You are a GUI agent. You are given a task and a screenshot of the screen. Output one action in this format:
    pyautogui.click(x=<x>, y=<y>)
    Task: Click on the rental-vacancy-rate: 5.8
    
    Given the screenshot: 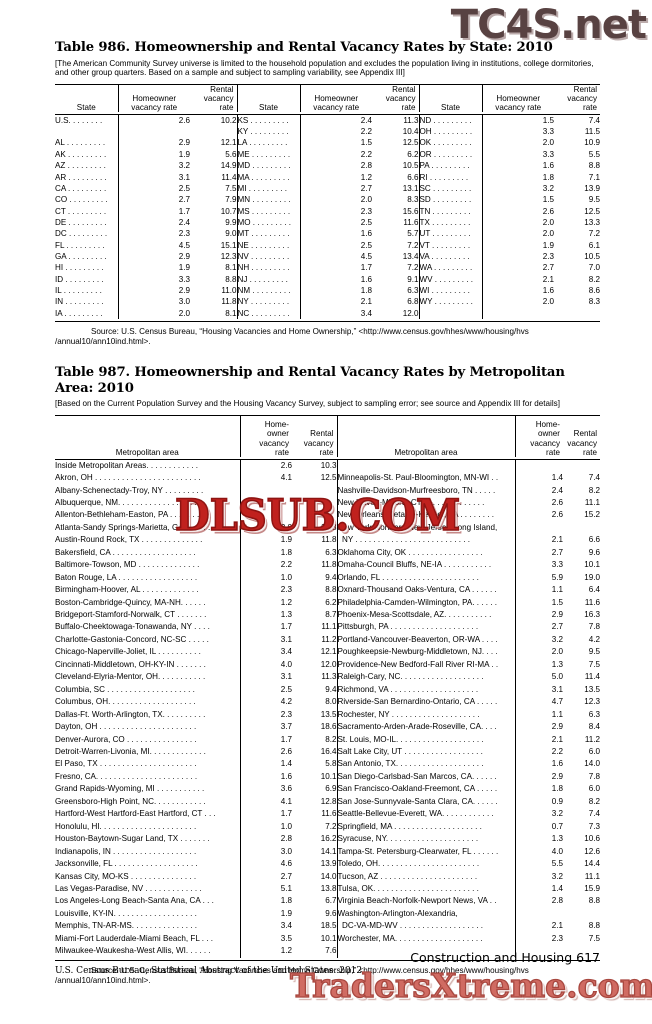 What is the action you would take?
    pyautogui.click(x=331, y=764)
    